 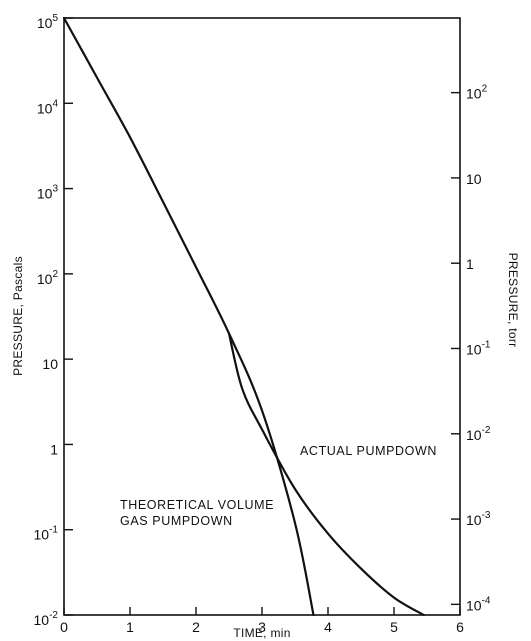 What do you see at coordinates (48, 278) in the screenshot?
I see `left-y-tick-label: 10²` at bounding box center [48, 278].